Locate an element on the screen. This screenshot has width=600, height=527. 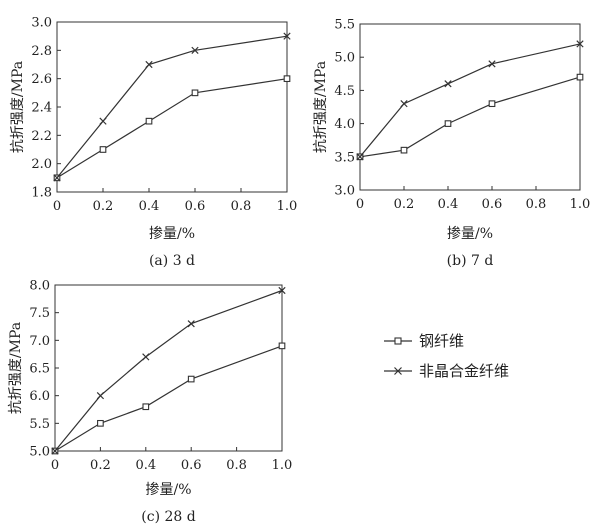
y-tick-label: 6.0 is located at coordinates (39, 396).